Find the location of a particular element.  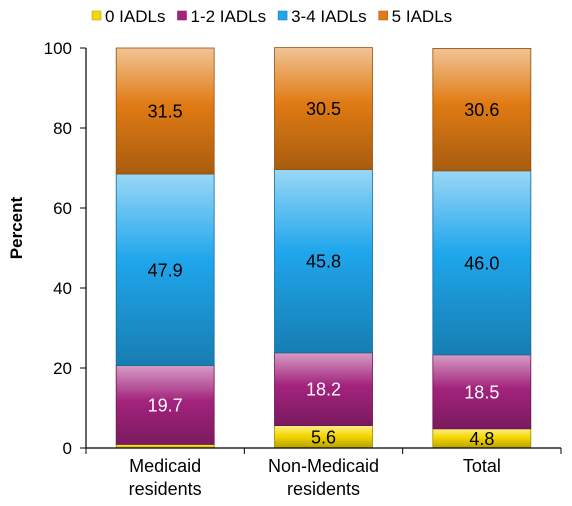

y-tick-label: 0 is located at coordinates (67, 448).